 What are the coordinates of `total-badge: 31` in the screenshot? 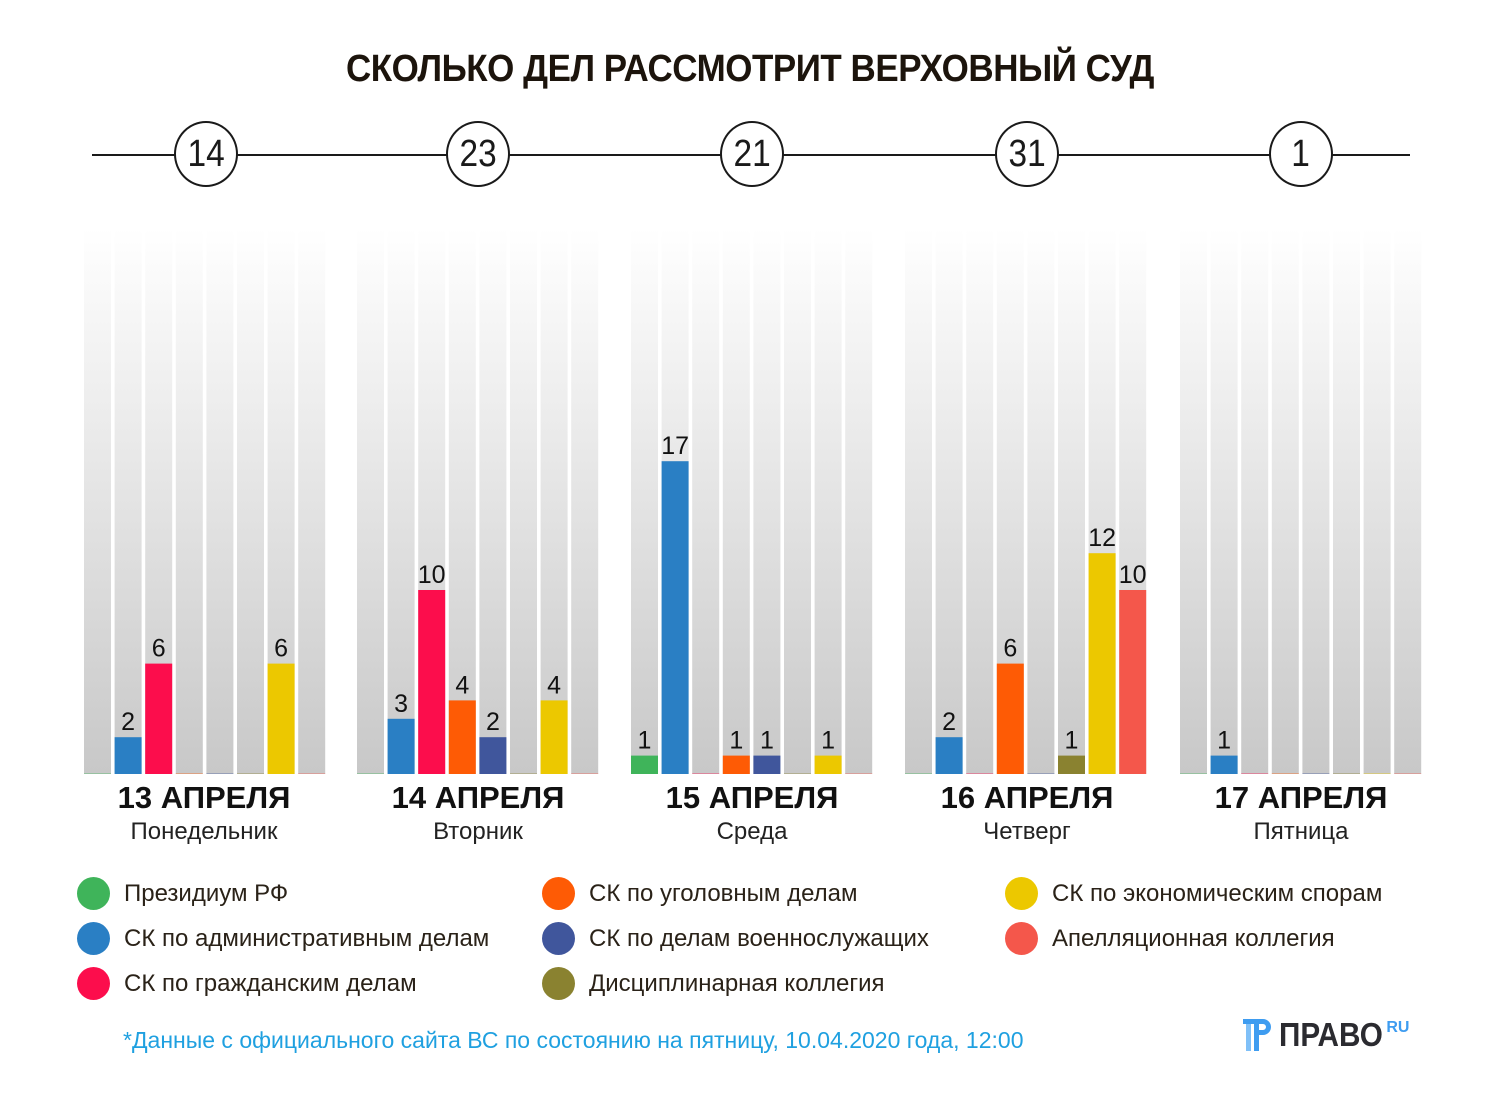 It's located at (1027, 154).